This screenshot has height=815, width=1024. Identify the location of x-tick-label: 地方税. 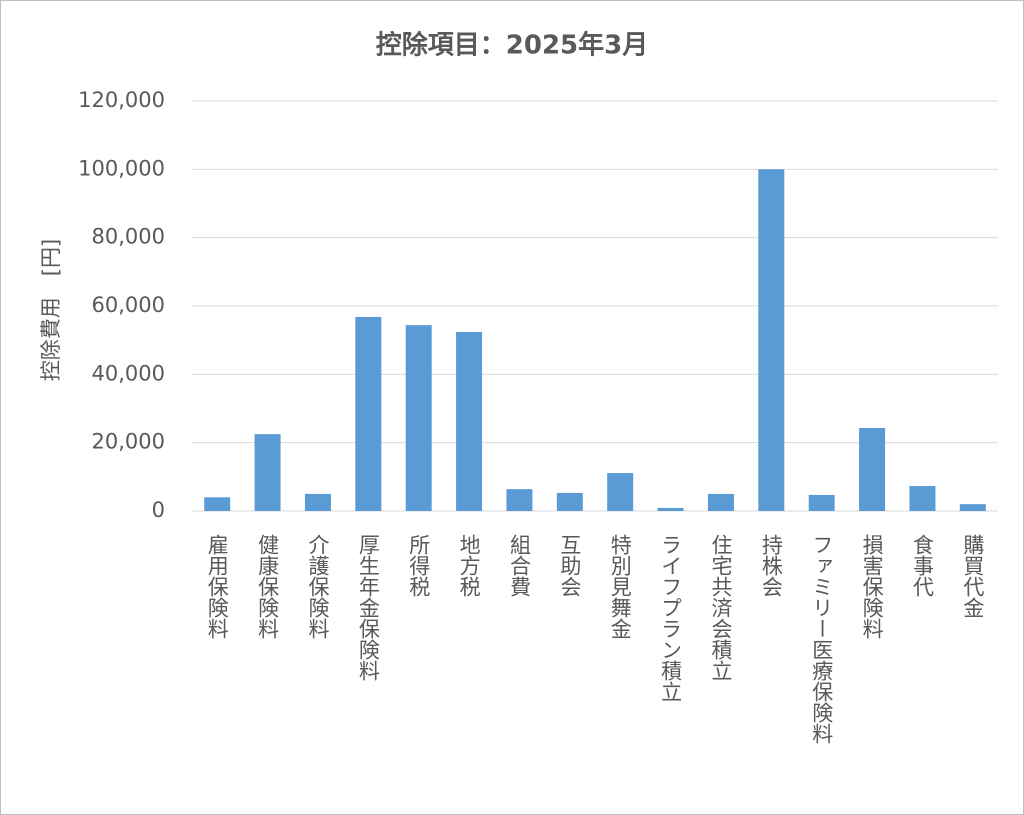
(469, 565).